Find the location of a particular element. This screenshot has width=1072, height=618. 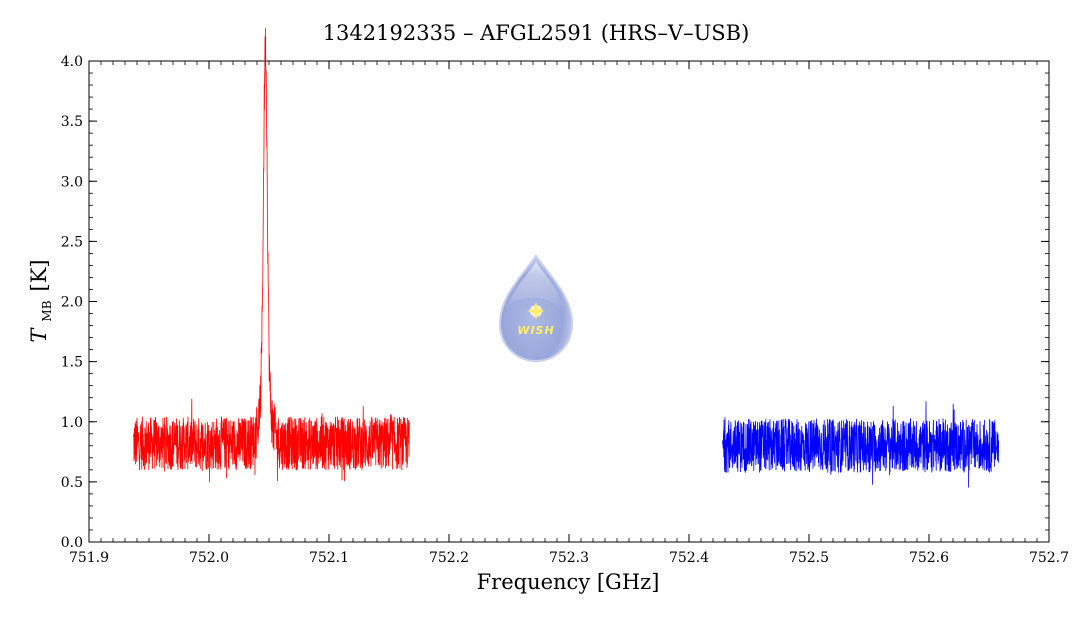

x-tick-label: 752.4 is located at coordinates (689, 558).